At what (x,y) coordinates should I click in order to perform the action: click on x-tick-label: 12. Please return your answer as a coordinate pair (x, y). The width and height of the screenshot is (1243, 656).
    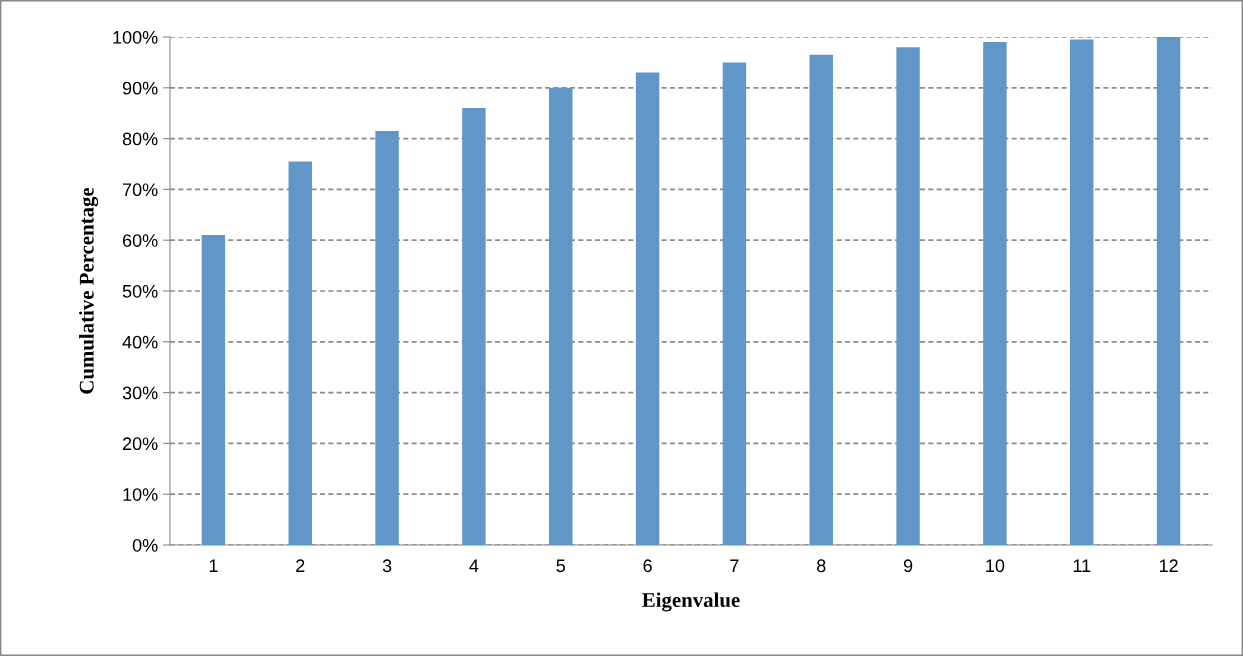
    Looking at the image, I should click on (1168, 565).